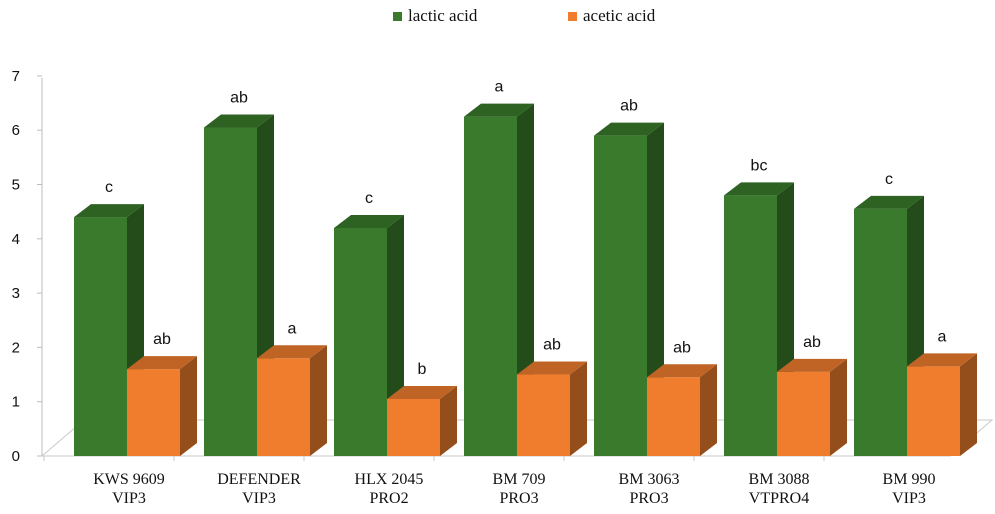 This screenshot has width=995, height=514. Describe the element at coordinates (16, 239) in the screenshot. I see `y-tick-label: 4` at that location.